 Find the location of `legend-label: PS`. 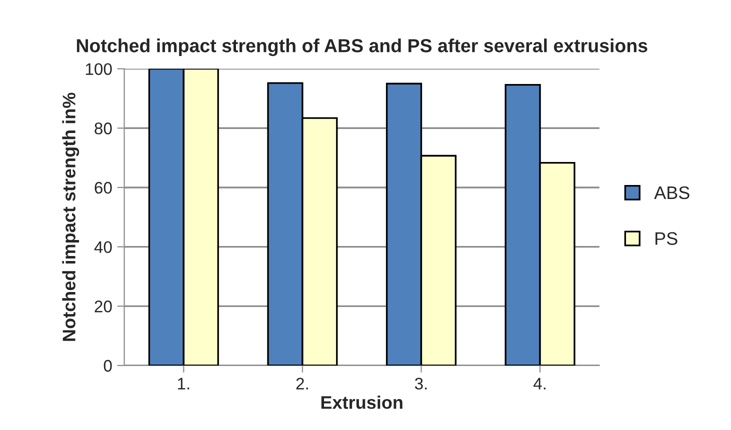

legend-label: PS is located at coordinates (667, 238).